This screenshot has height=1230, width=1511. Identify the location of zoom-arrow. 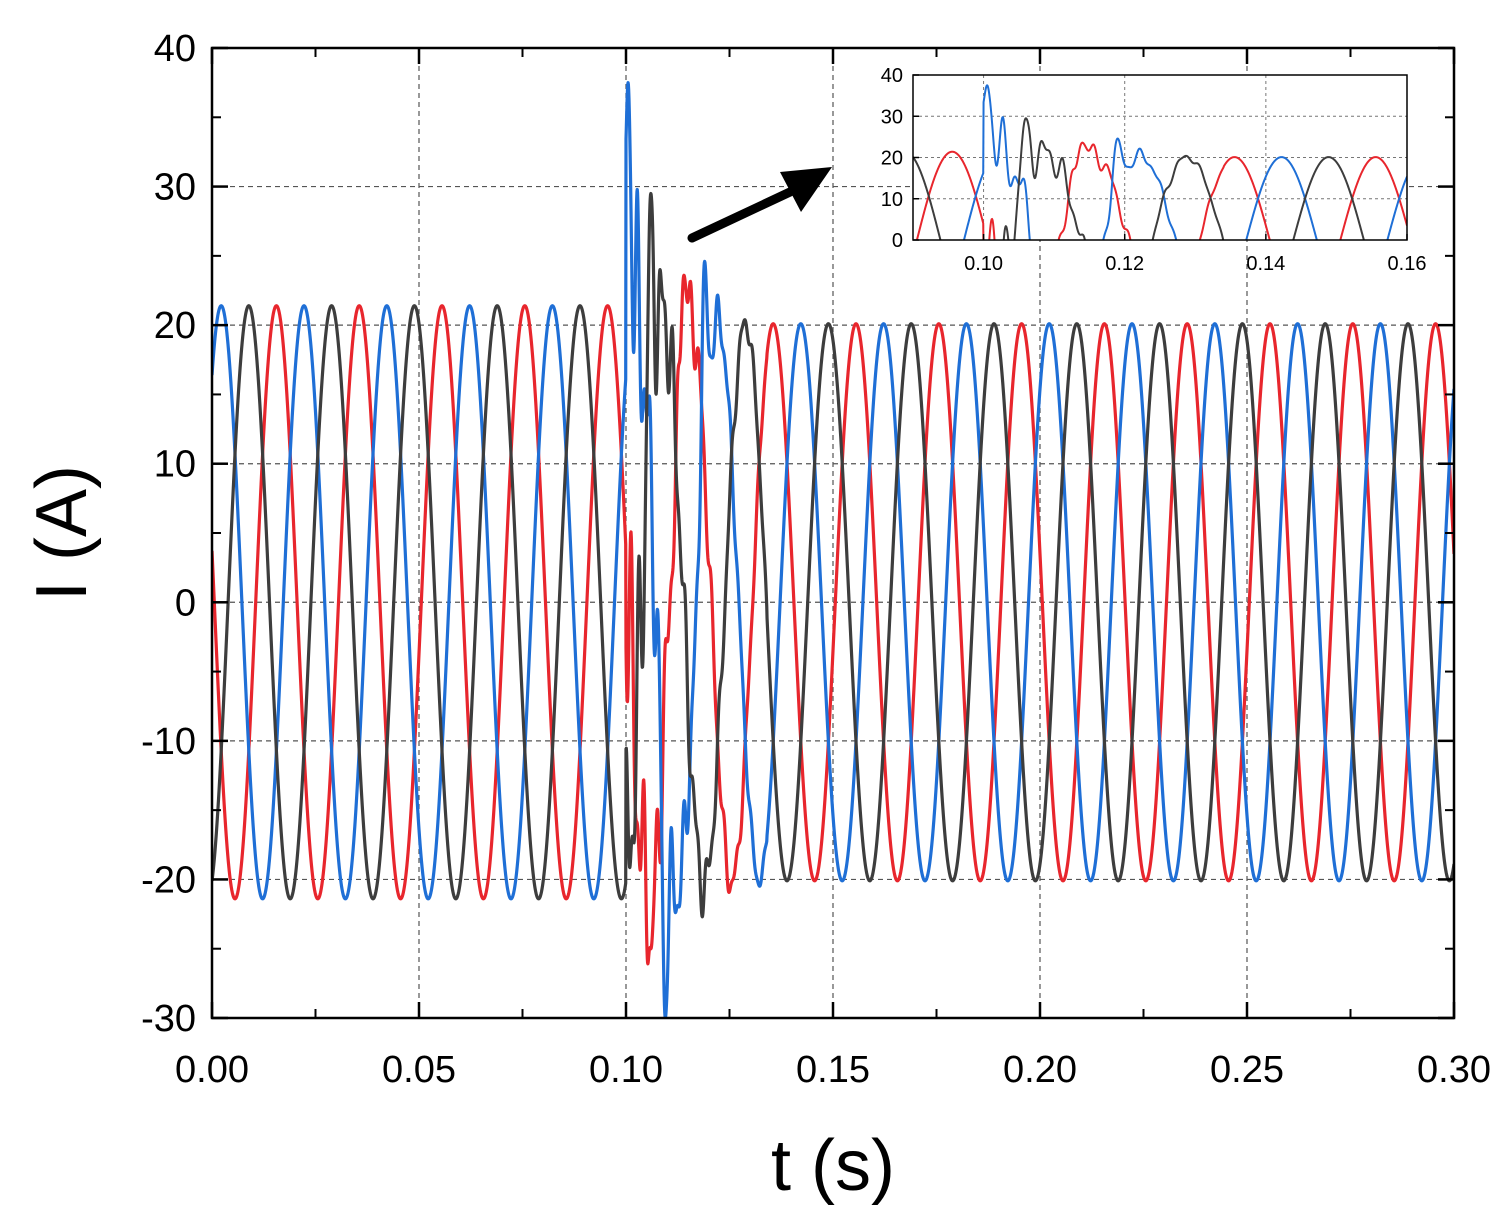
(759, 205).